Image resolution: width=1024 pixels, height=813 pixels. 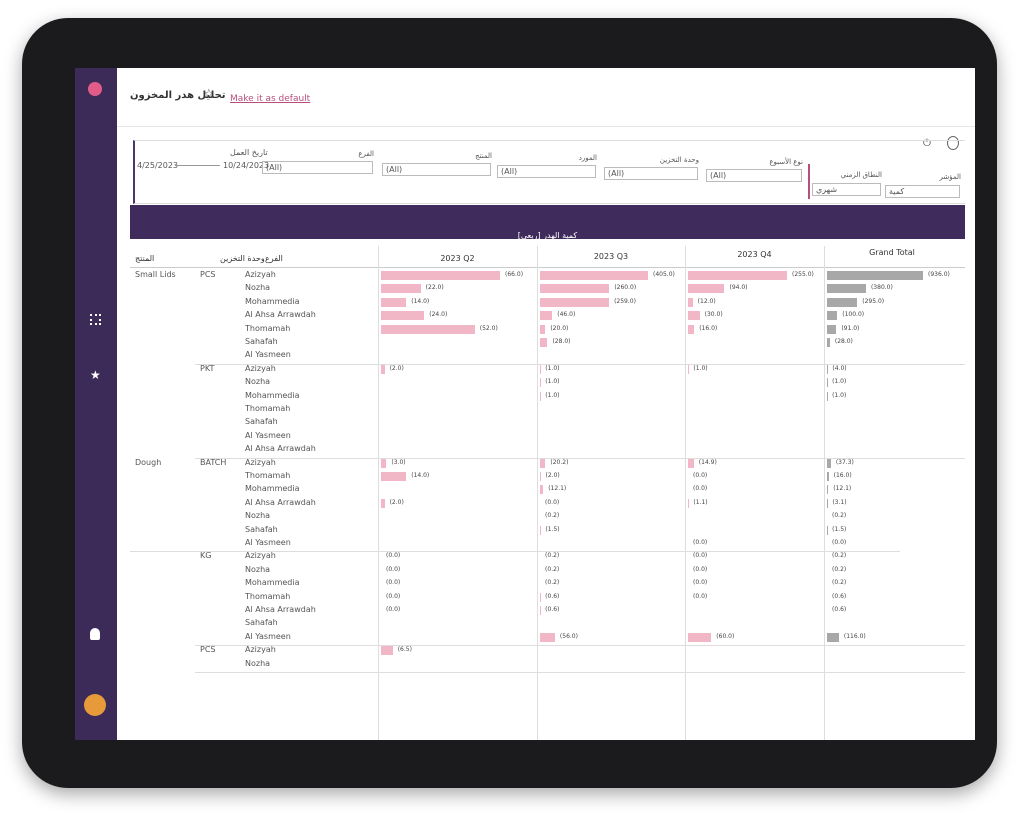 What do you see at coordinates (922, 191) in the screenshot?
I see `setting-dropdown: كمية` at bounding box center [922, 191].